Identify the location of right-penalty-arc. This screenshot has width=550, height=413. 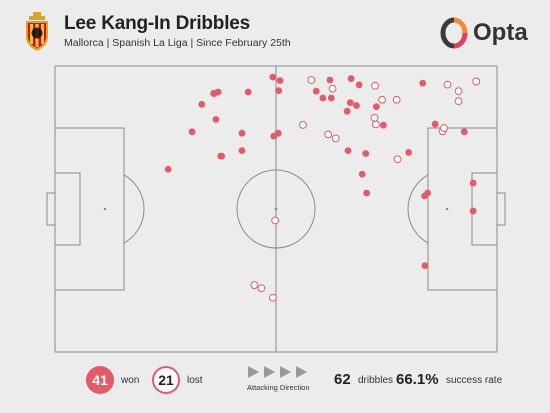
(418, 209).